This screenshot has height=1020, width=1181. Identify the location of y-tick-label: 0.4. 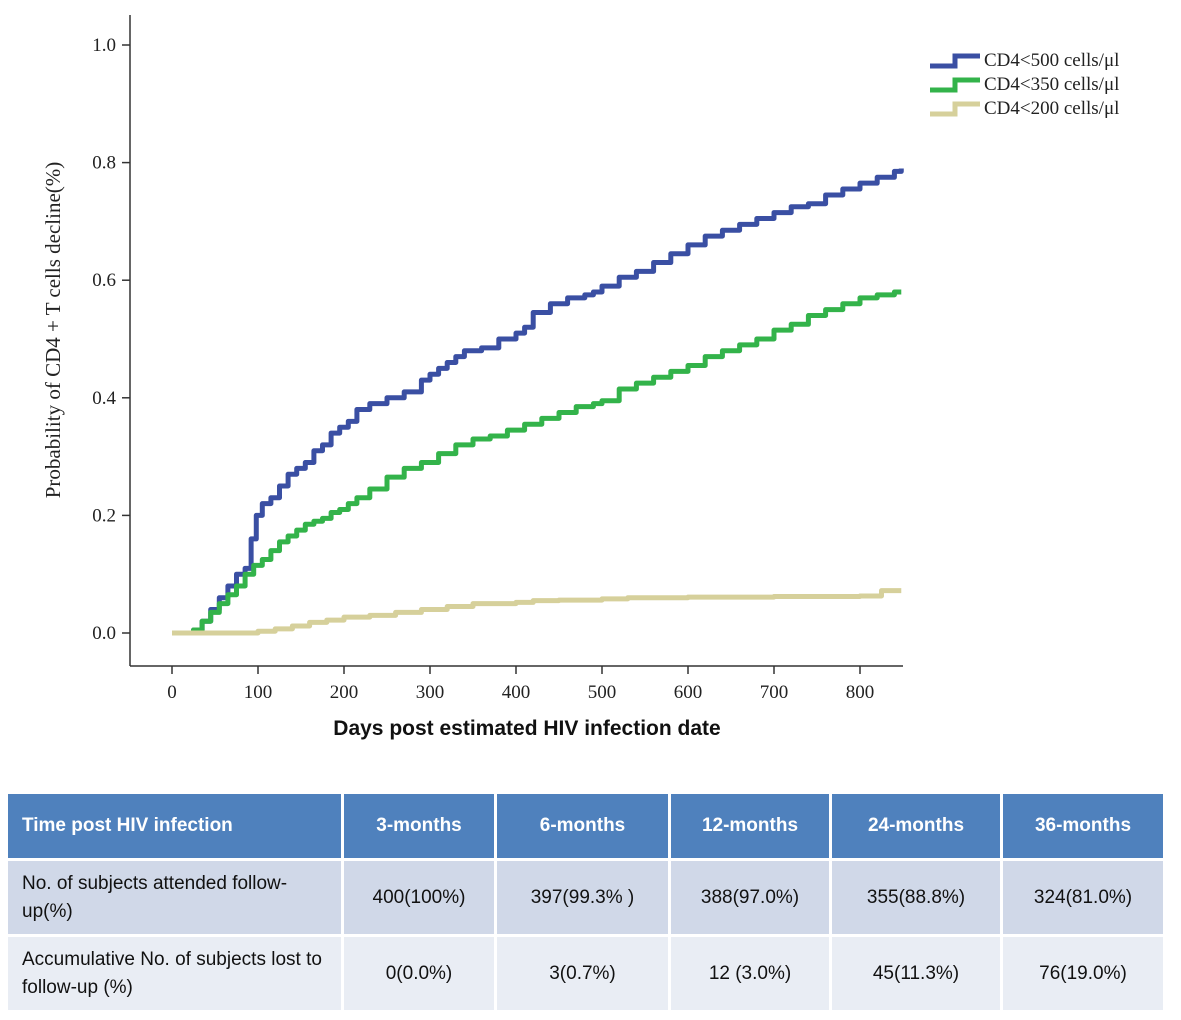
(104, 398).